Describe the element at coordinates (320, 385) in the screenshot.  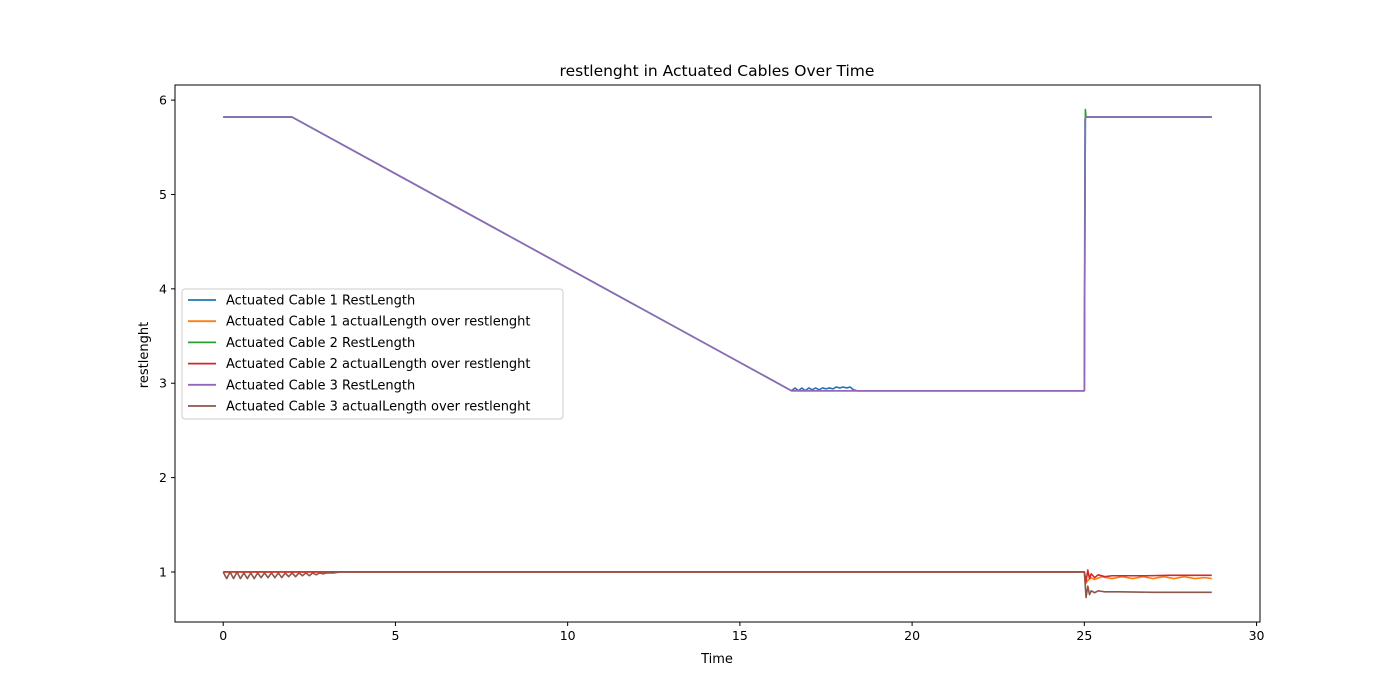
I see `legend-label: Actuated Cable 3 RestLength` at that location.